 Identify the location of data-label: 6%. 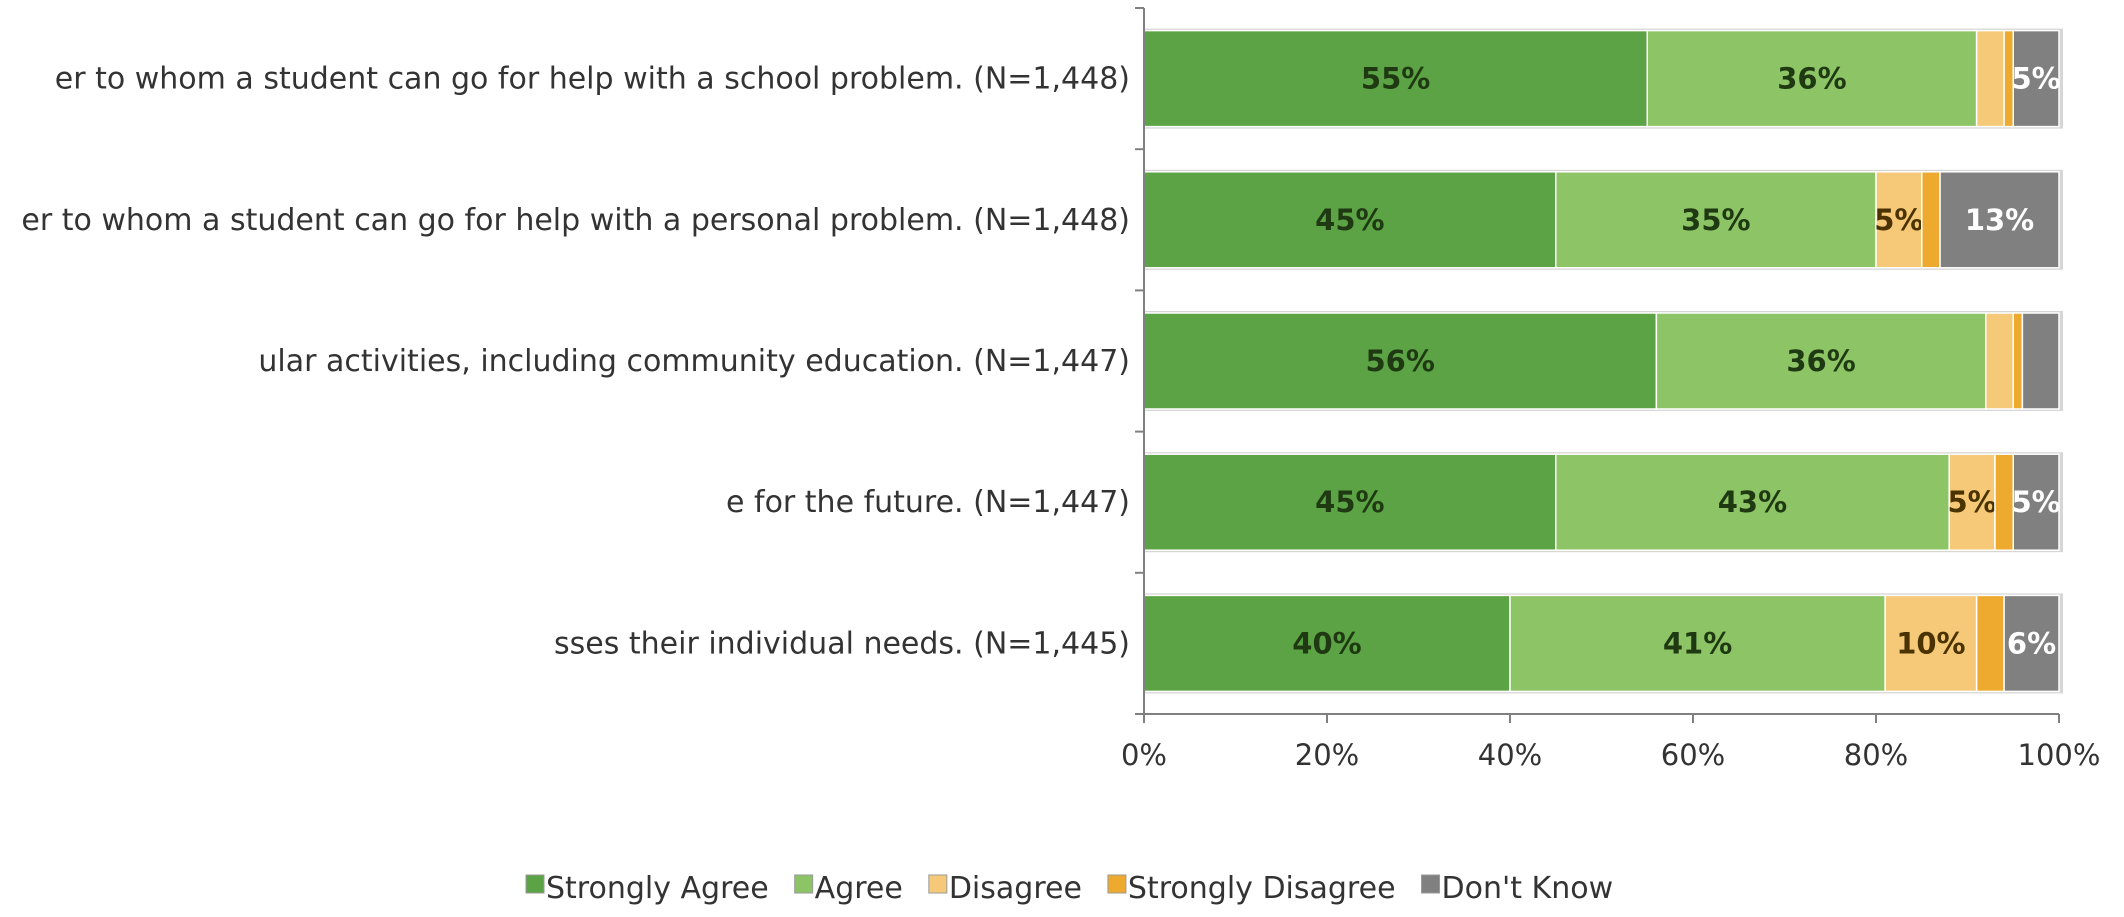
(2031, 643).